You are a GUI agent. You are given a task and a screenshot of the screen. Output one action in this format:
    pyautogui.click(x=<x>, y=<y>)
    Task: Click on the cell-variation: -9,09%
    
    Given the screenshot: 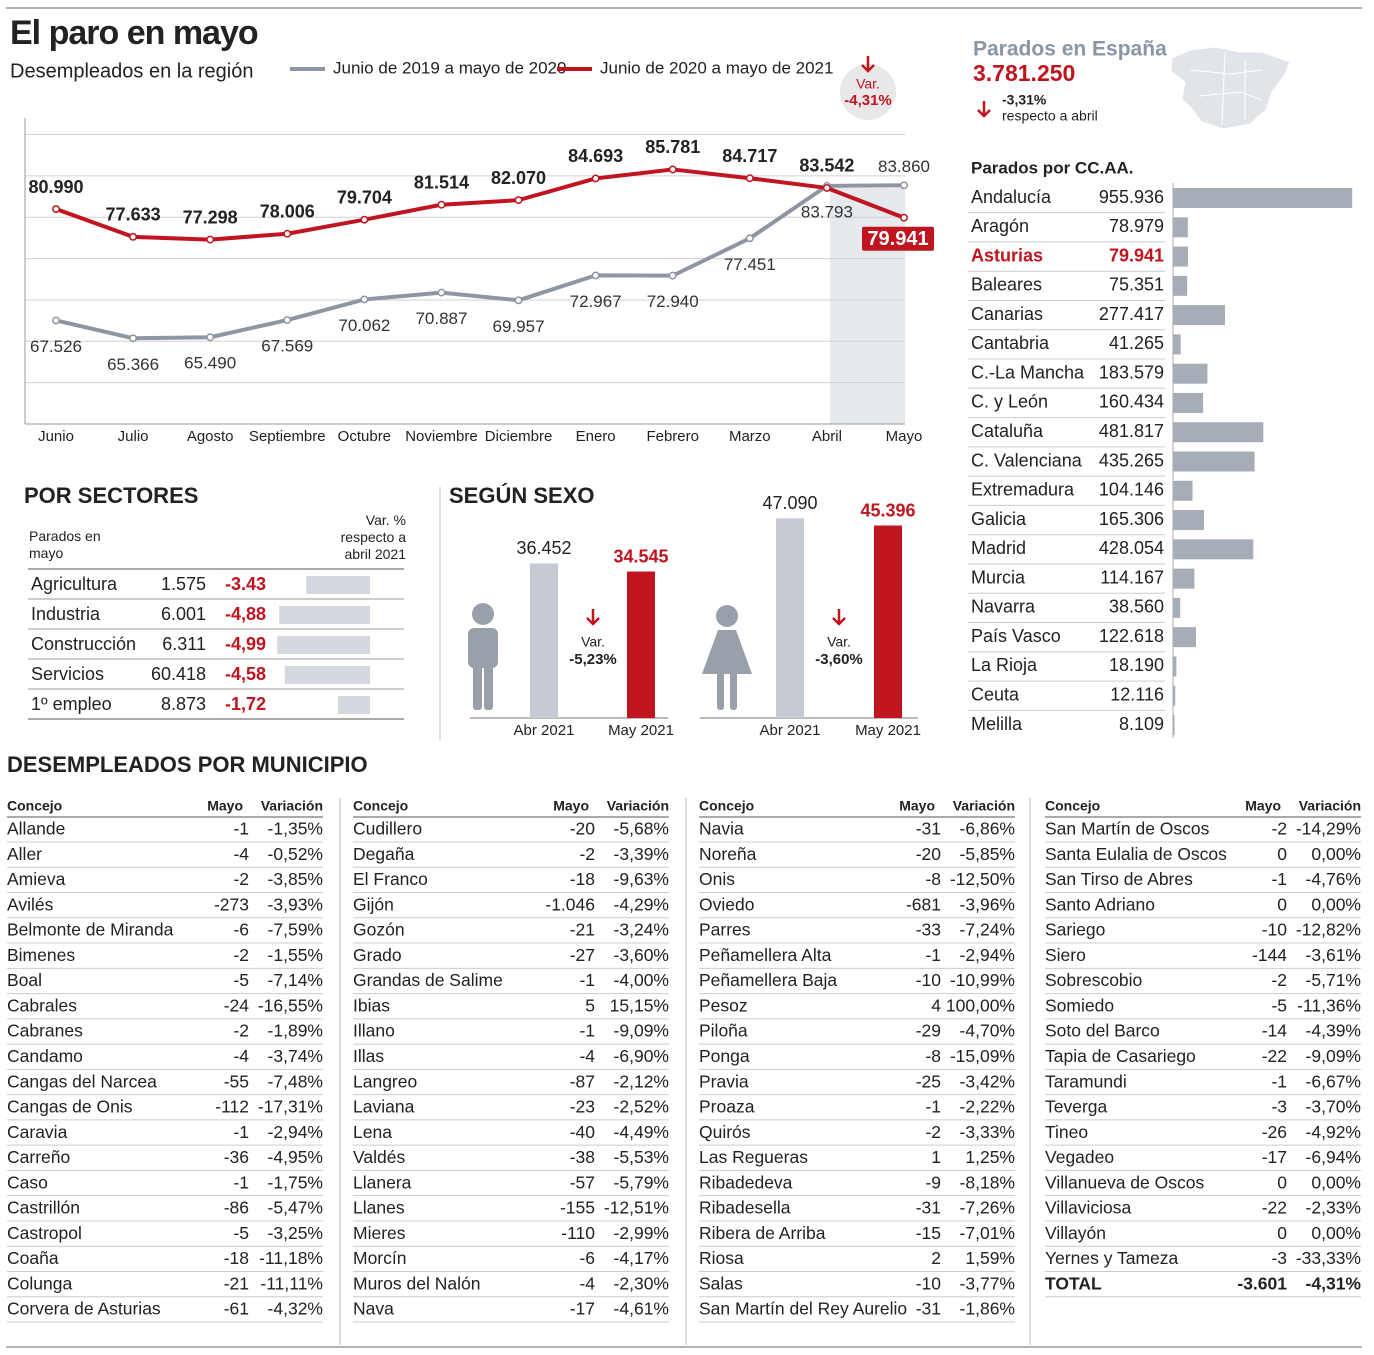 What is the action you would take?
    pyautogui.click(x=1333, y=1056)
    